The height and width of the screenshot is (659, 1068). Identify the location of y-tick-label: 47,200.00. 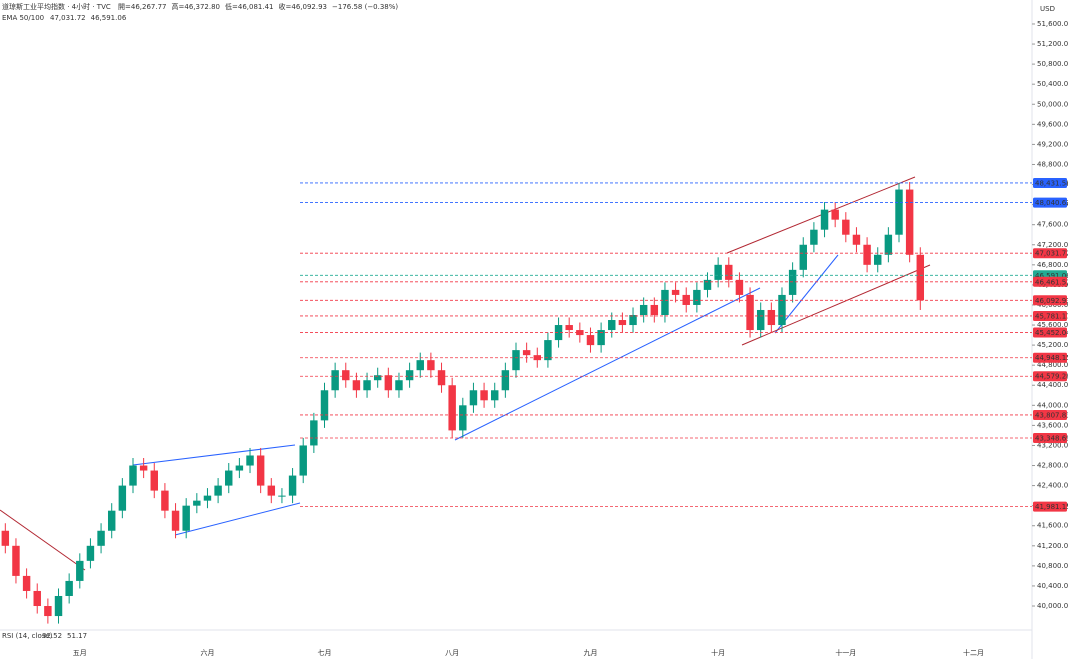
(1052, 245).